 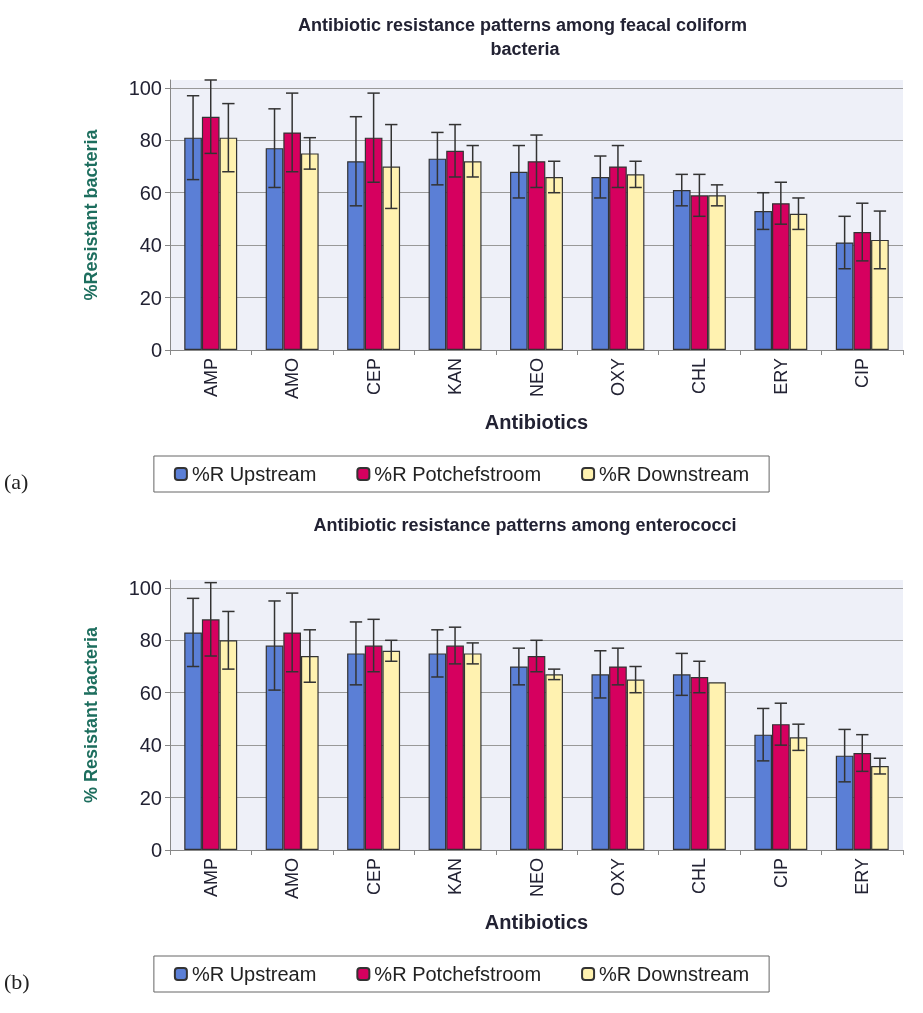 What do you see at coordinates (525, 525) in the screenshot?
I see `chart-title: Antibiotic resistance patterns among enterococci` at bounding box center [525, 525].